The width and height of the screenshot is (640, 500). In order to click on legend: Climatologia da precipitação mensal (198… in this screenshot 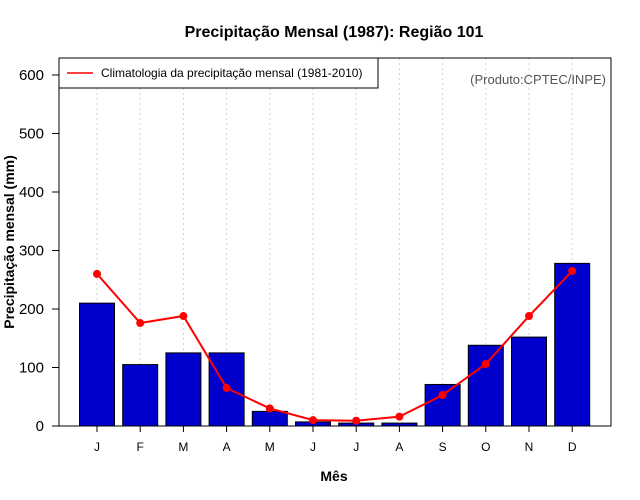, I will do `click(218, 73)`.